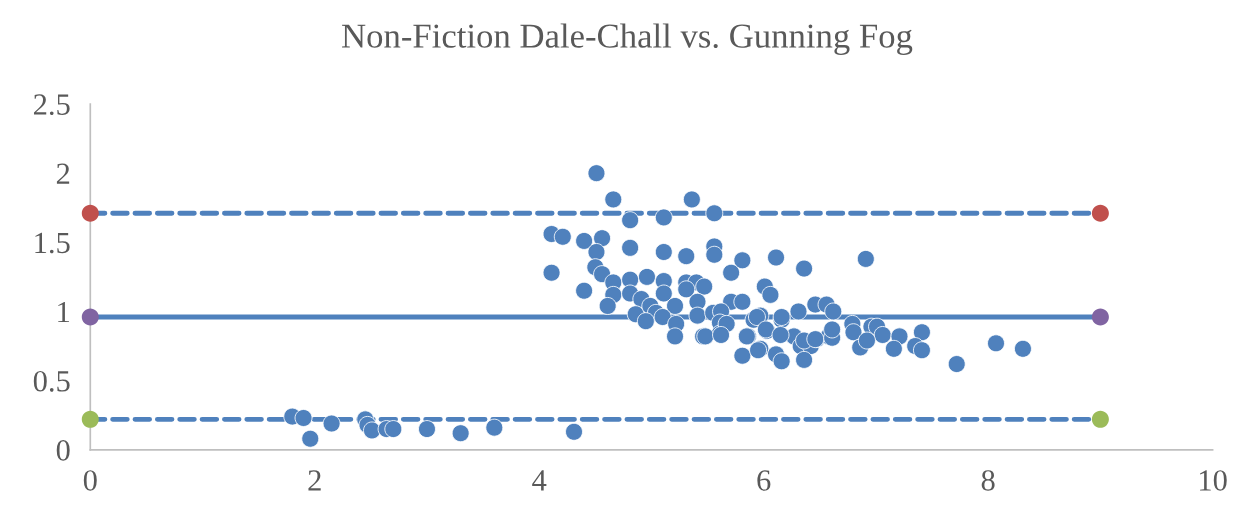 This screenshot has width=1254, height=520. Describe the element at coordinates (52, 243) in the screenshot. I see `y-tick-label: 1.5` at that location.